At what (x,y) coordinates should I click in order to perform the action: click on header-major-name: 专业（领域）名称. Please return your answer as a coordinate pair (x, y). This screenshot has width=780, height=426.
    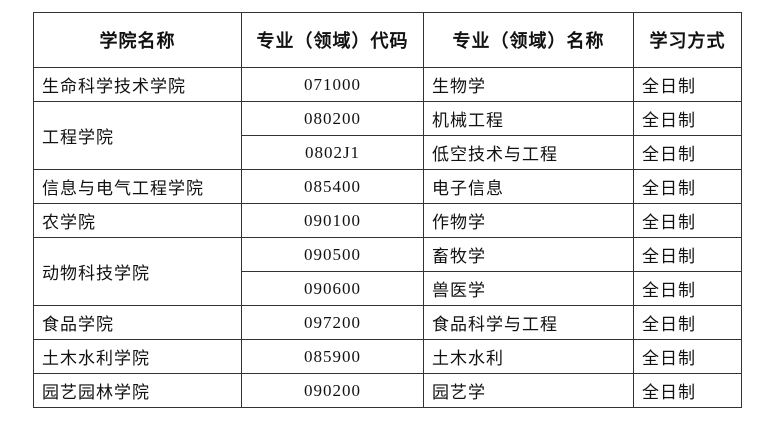
    Looking at the image, I should click on (528, 40).